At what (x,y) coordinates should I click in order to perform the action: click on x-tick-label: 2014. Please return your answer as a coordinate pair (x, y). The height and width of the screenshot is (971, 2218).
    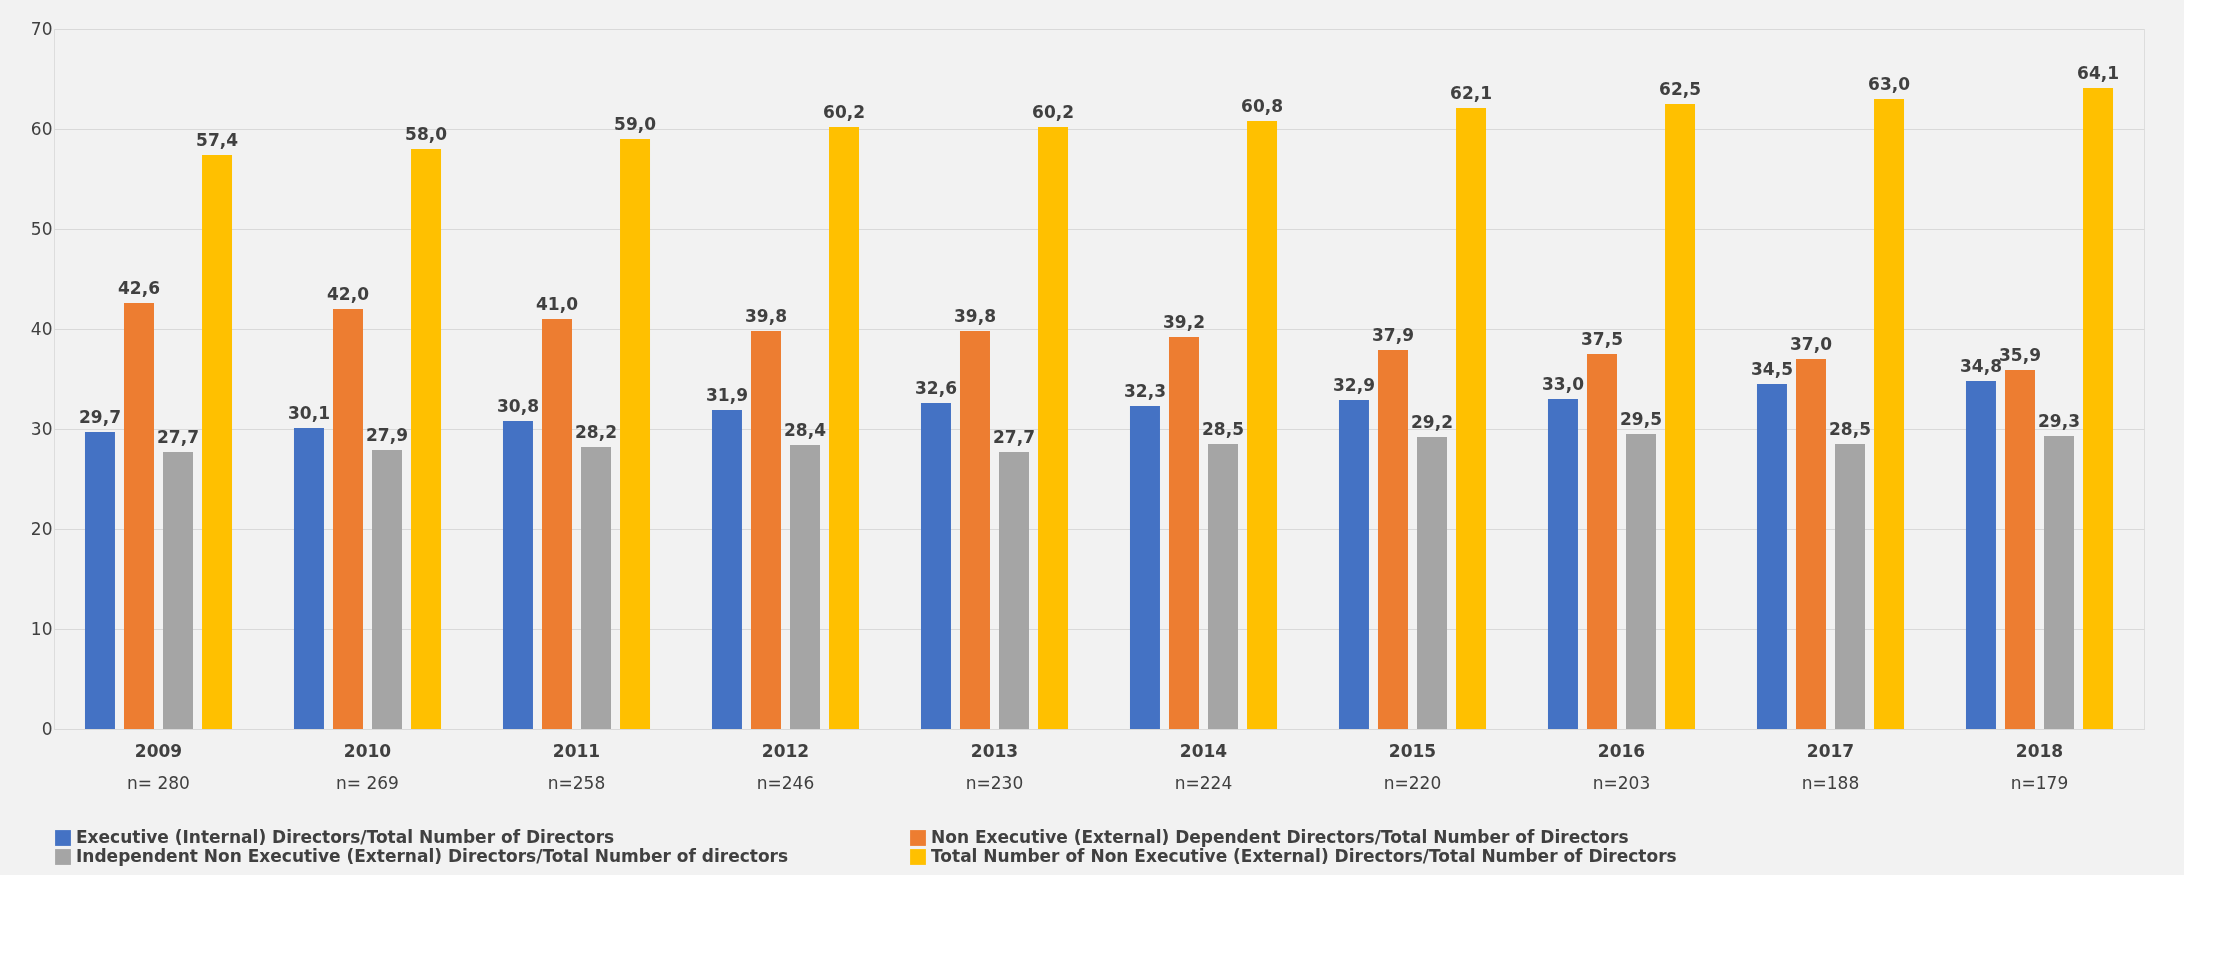
    Looking at the image, I should click on (1203, 750).